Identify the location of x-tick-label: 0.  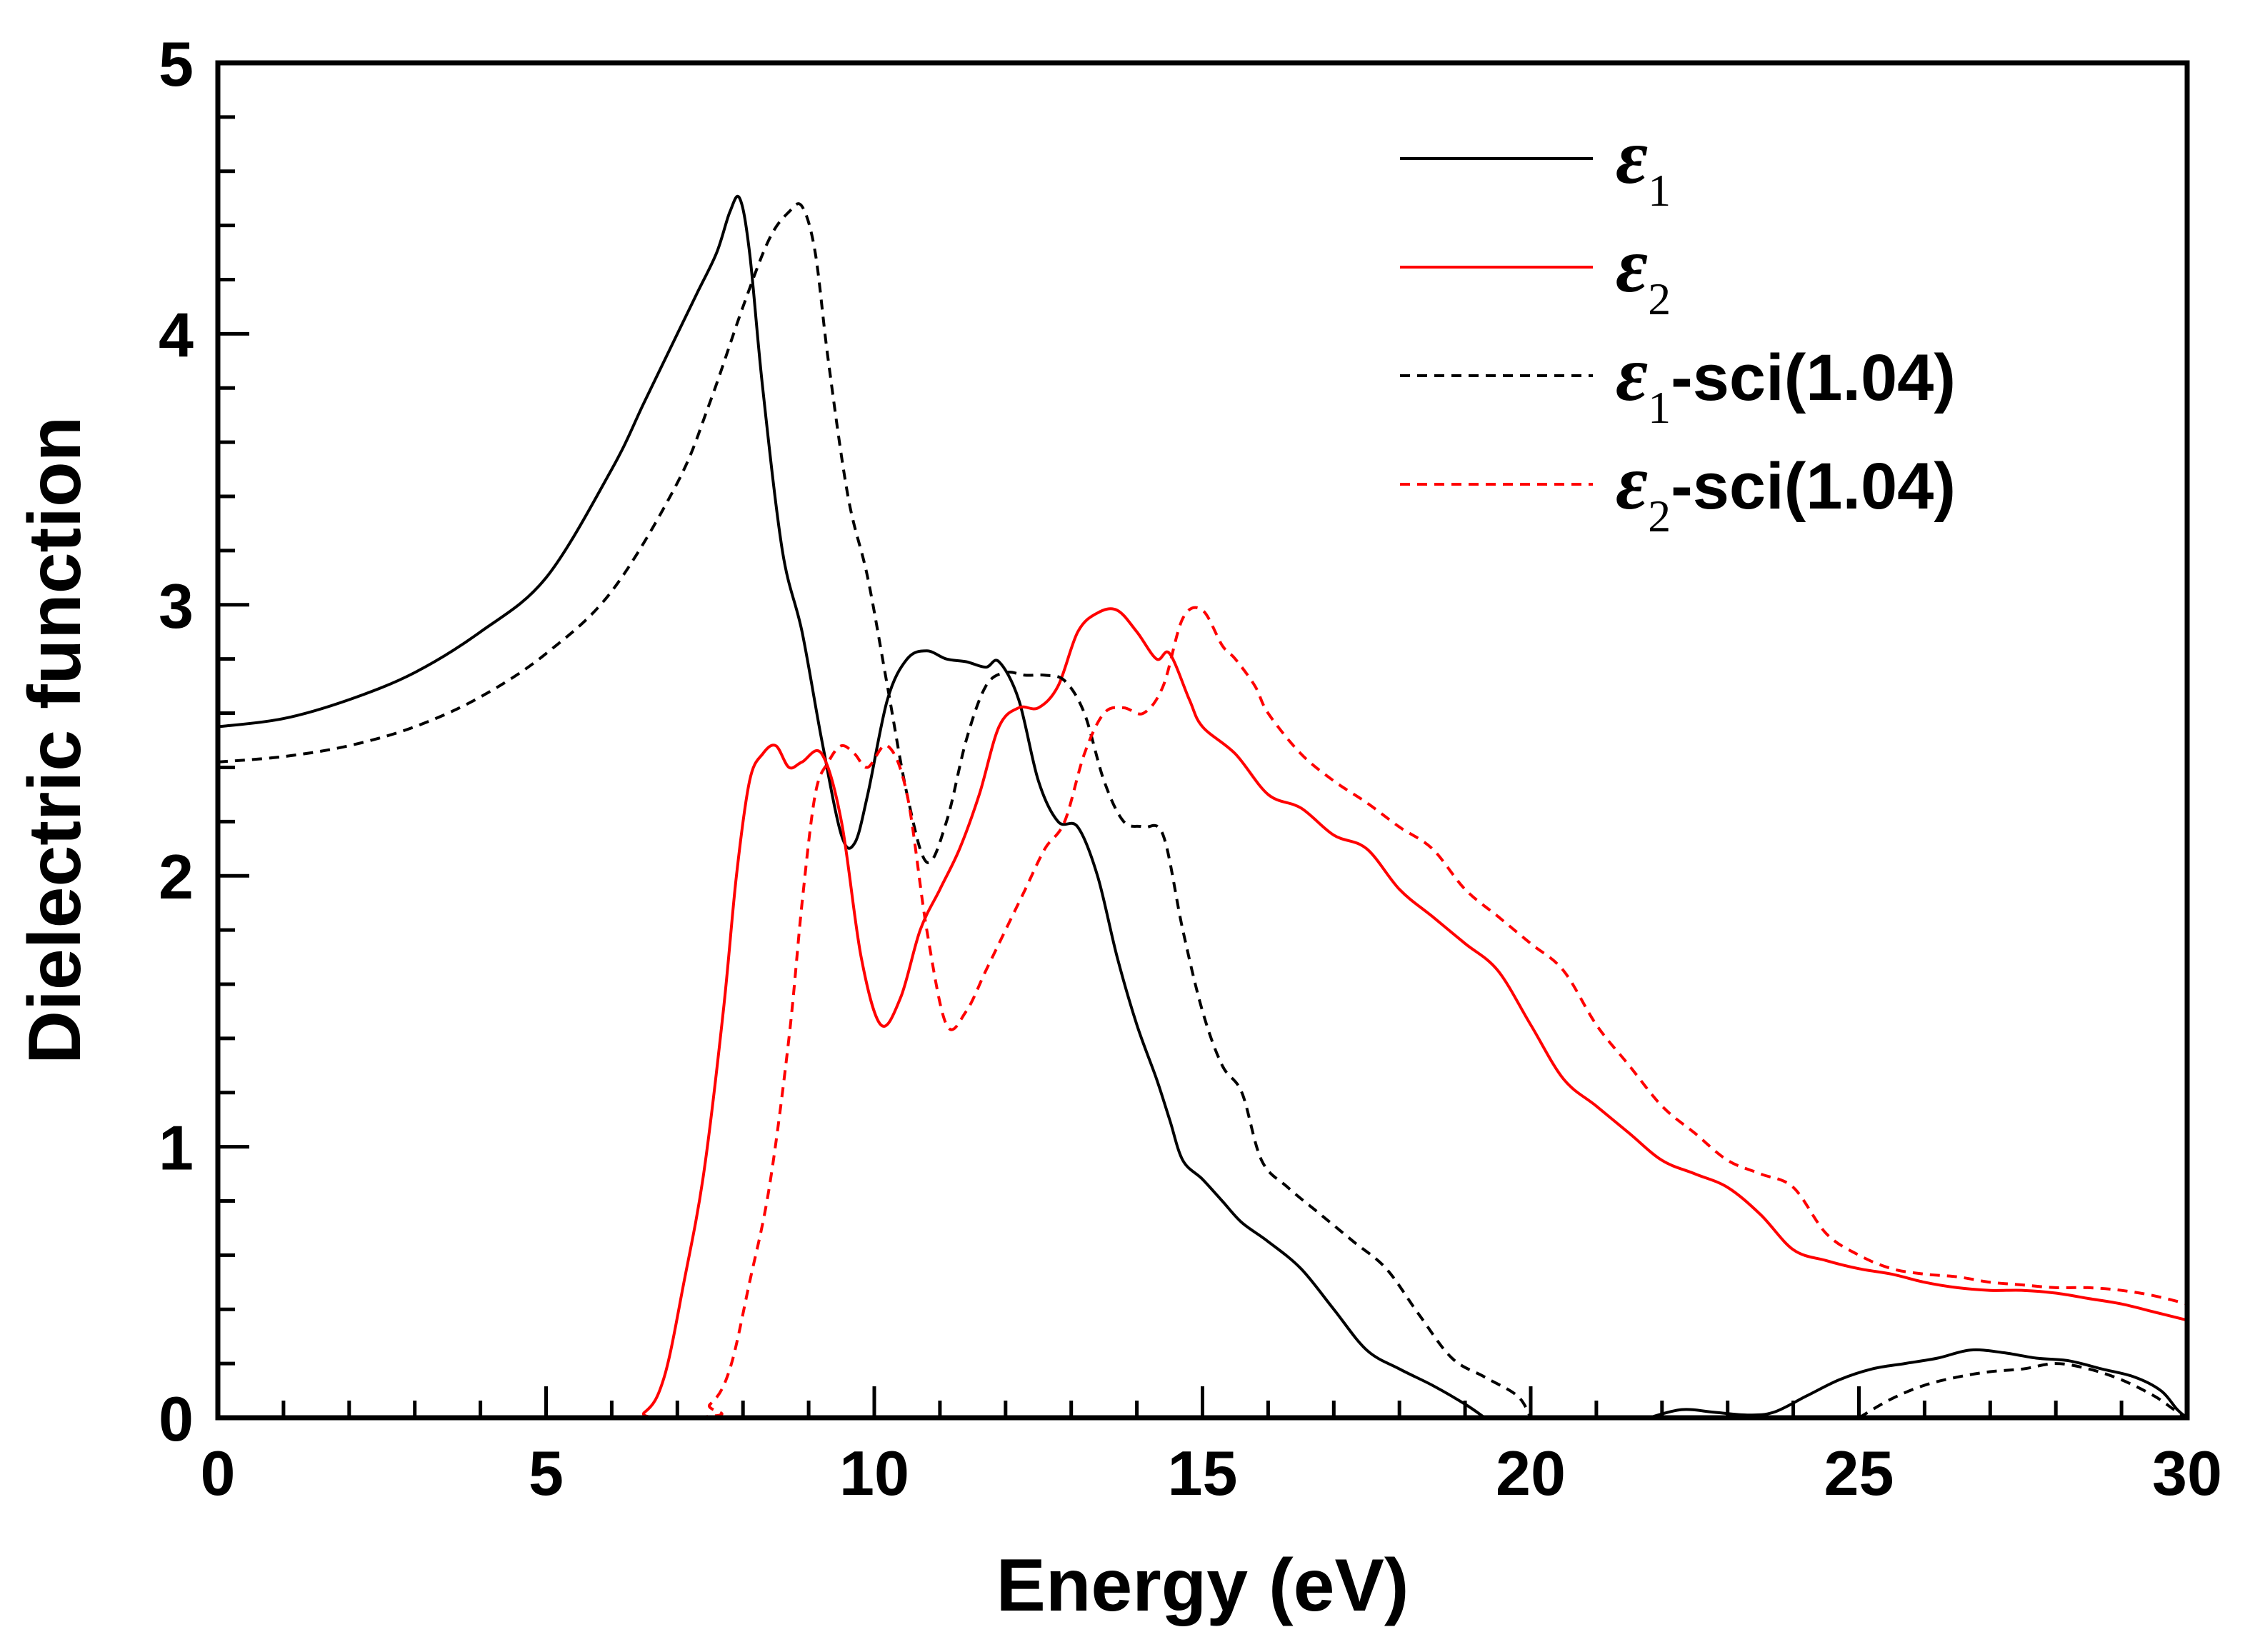
(218, 1473).